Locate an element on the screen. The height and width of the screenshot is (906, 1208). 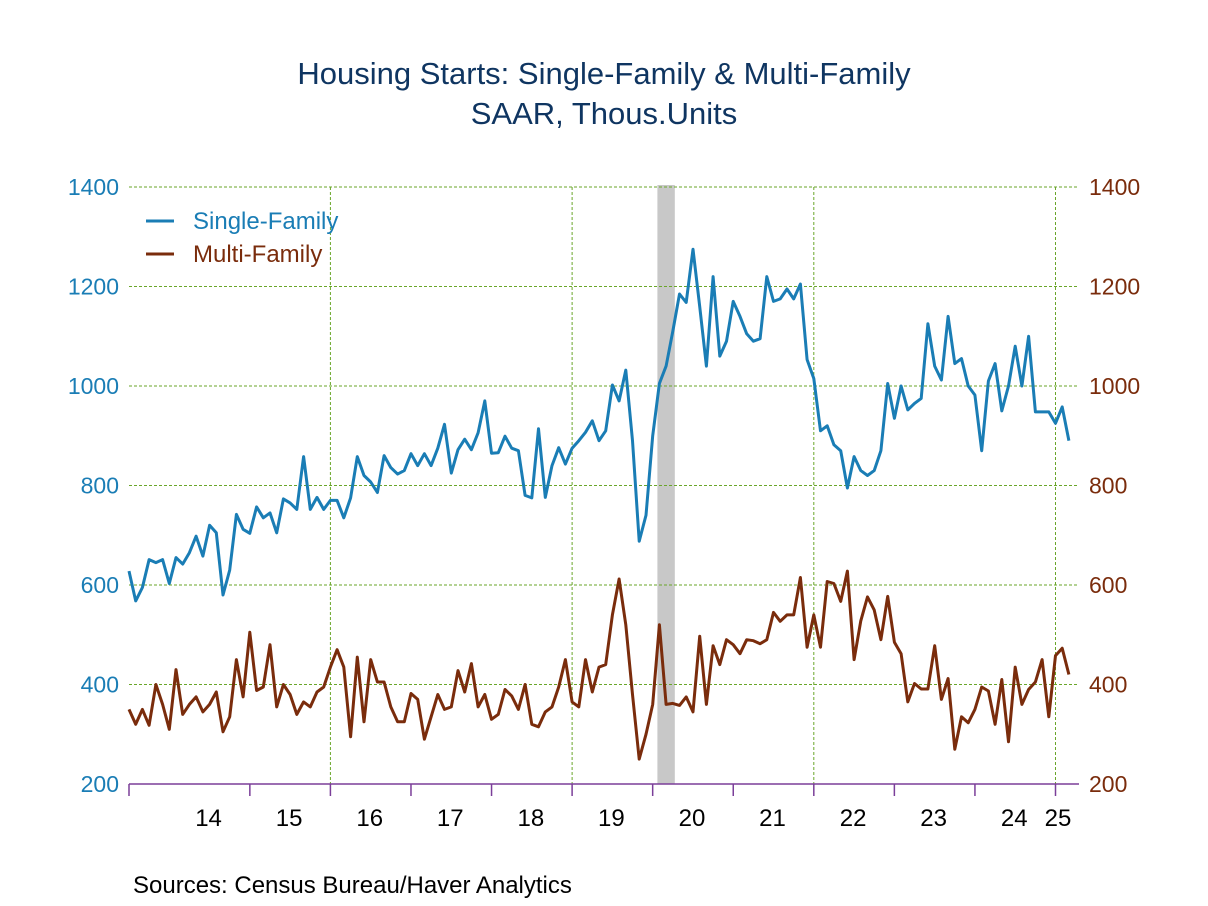
right-axis-tick-label: 800 is located at coordinates (1108, 486).